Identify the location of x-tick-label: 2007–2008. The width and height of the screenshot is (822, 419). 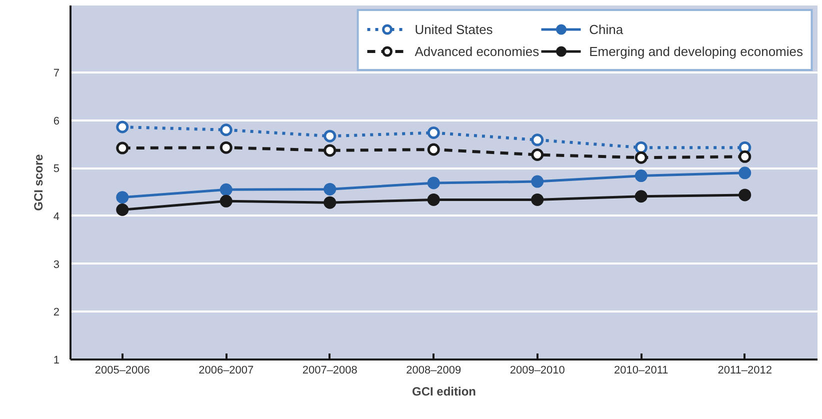
(330, 370).